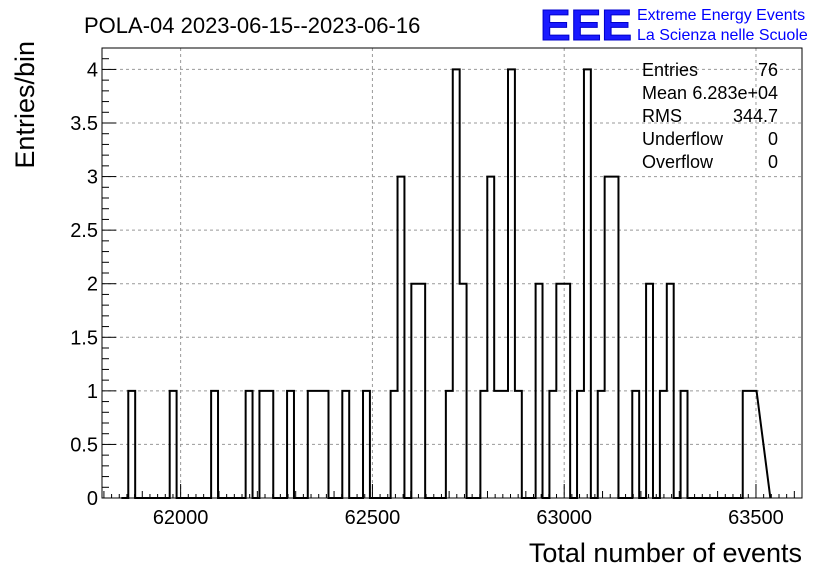 This screenshot has height=572, width=836. I want to click on logo-line-1: Extreme Energy Events, so click(721, 15).